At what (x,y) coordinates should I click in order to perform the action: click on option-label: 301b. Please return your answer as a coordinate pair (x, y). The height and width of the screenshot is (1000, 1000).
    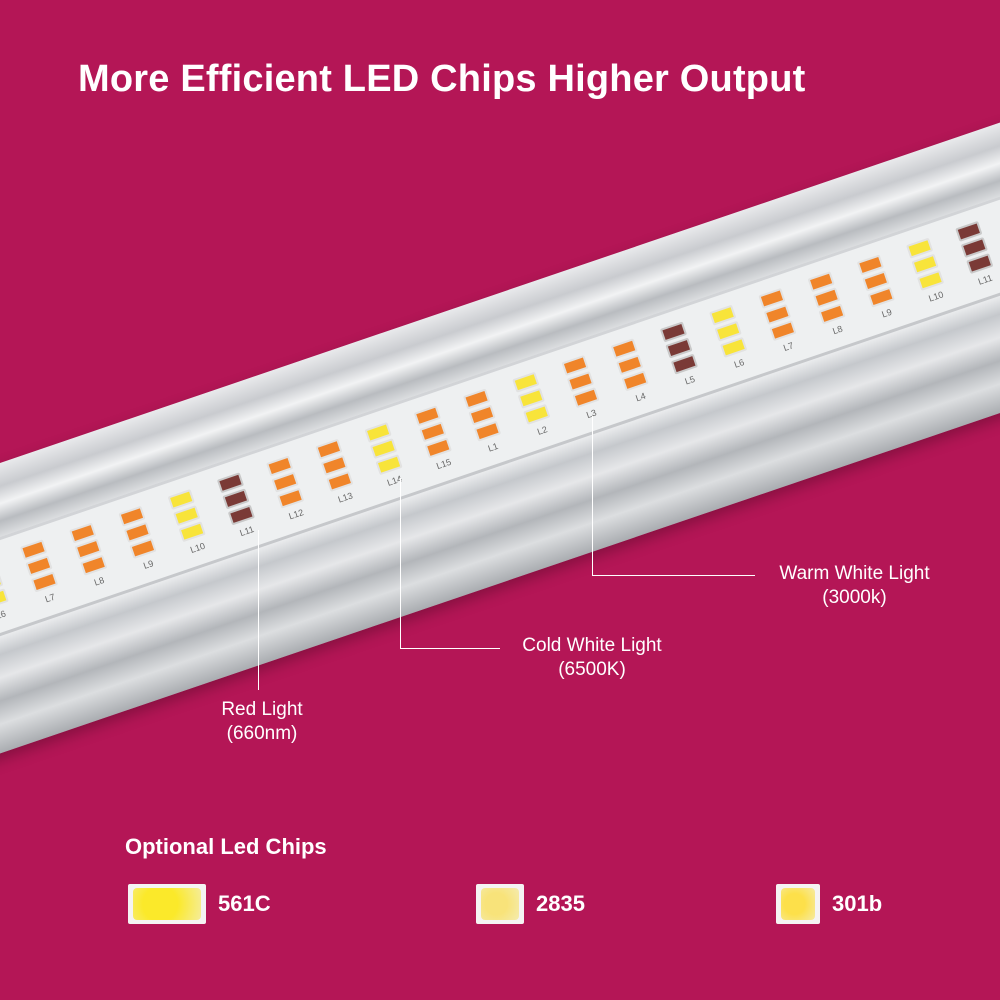
    Looking at the image, I should click on (857, 903).